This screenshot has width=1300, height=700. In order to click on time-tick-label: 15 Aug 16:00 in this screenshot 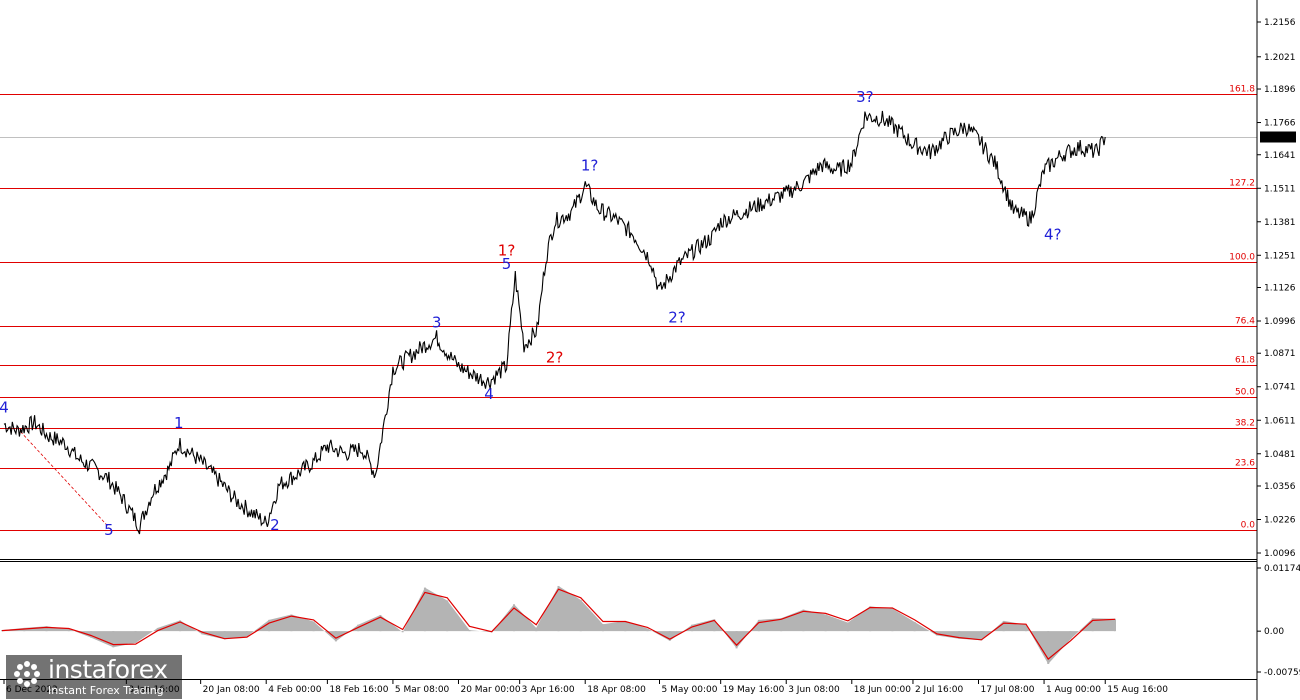, I will do `click(1137, 690)`.